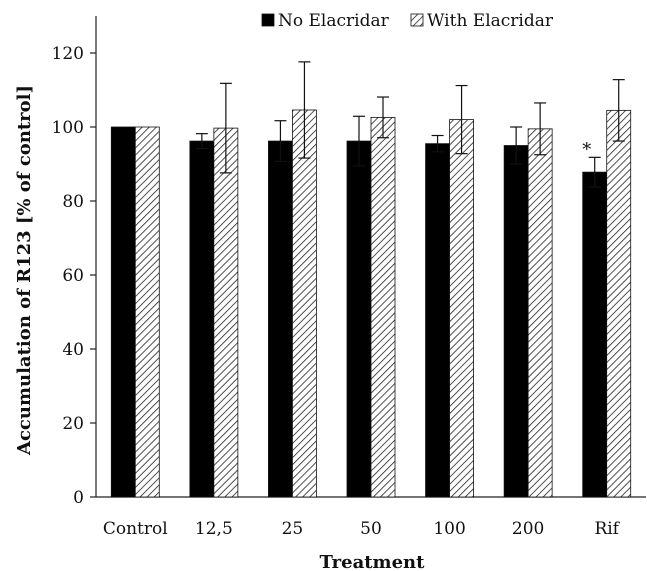 The width and height of the screenshot is (647, 571). I want to click on y-tick-label: 0, so click(78, 498).